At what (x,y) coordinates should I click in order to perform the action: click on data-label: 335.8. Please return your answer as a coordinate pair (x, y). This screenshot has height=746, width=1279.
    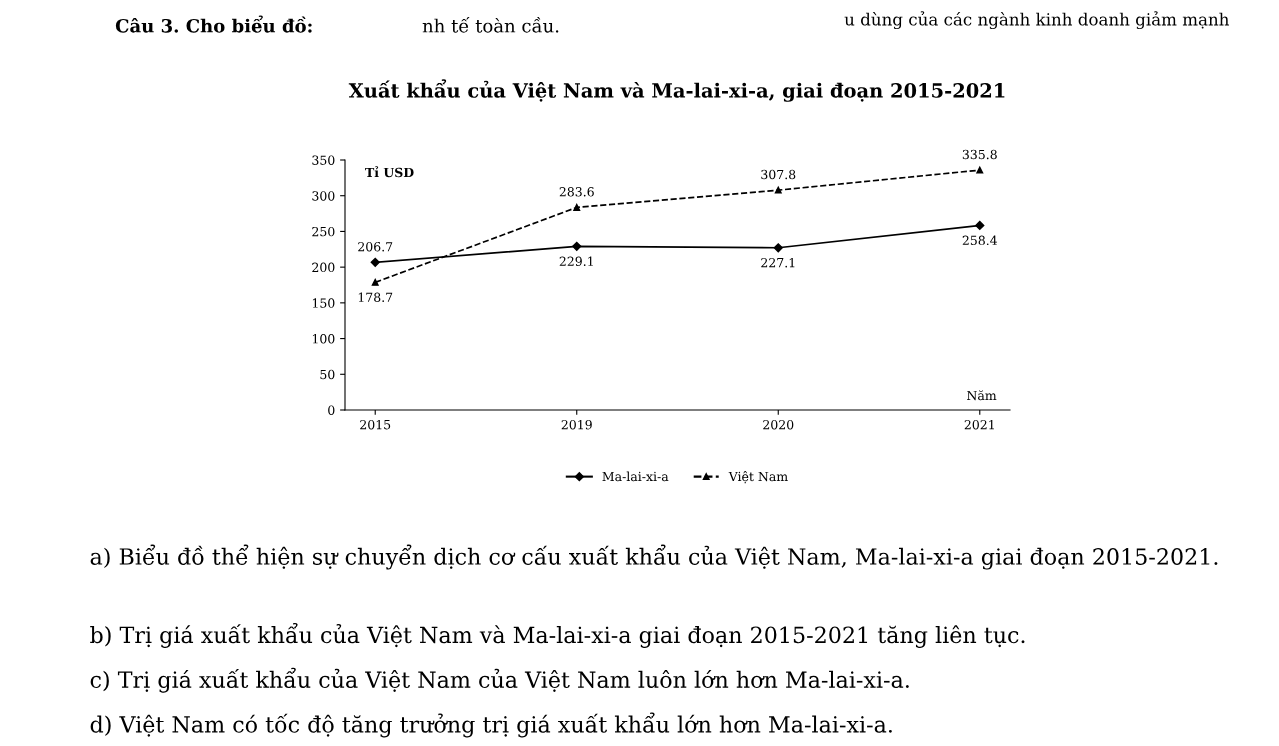
    Looking at the image, I should click on (979, 154).